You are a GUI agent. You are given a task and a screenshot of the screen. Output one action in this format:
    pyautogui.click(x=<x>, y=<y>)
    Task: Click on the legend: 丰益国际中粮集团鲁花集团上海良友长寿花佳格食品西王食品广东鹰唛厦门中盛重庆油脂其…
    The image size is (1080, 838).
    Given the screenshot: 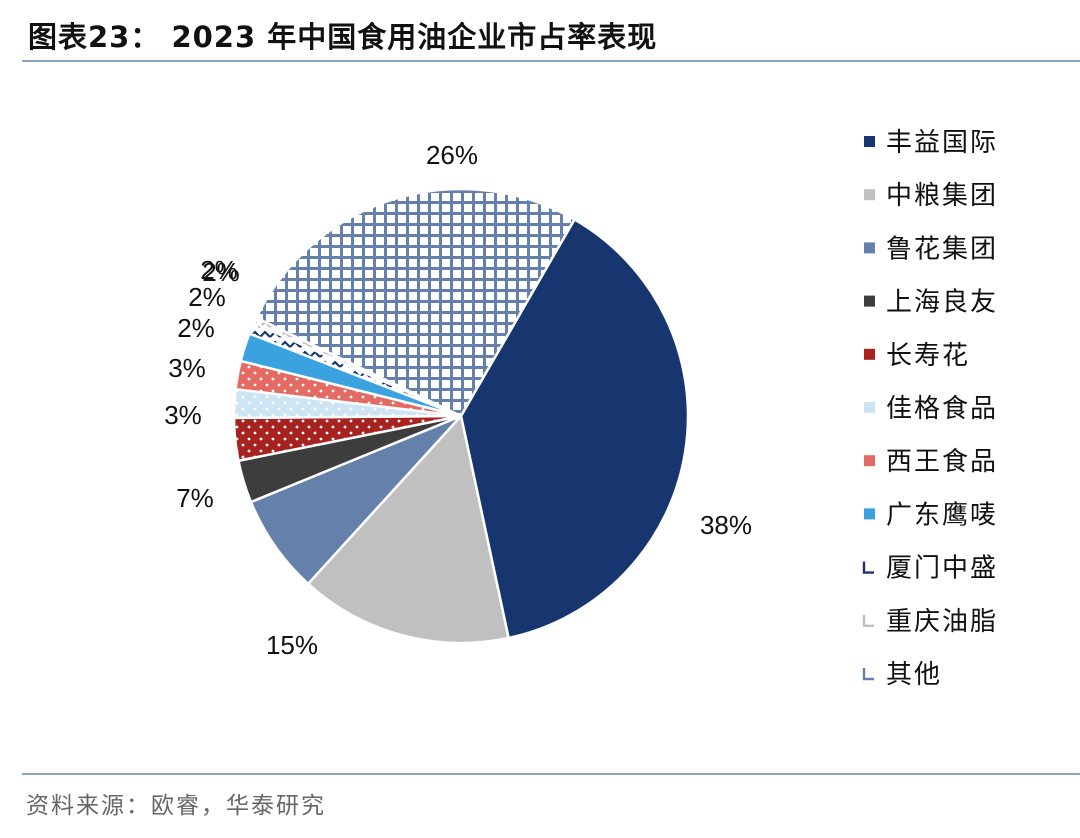 What is the action you would take?
    pyautogui.click(x=930, y=409)
    